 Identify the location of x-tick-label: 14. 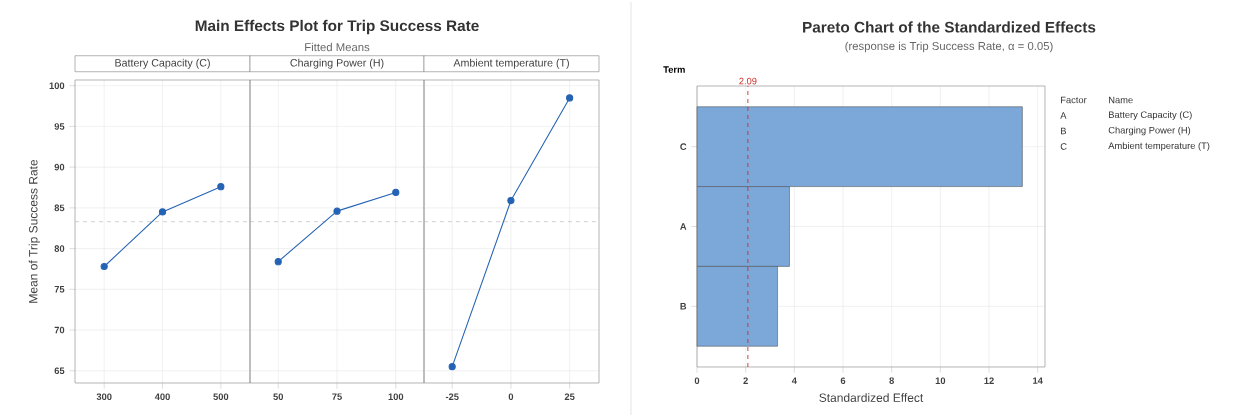
(1038, 380).